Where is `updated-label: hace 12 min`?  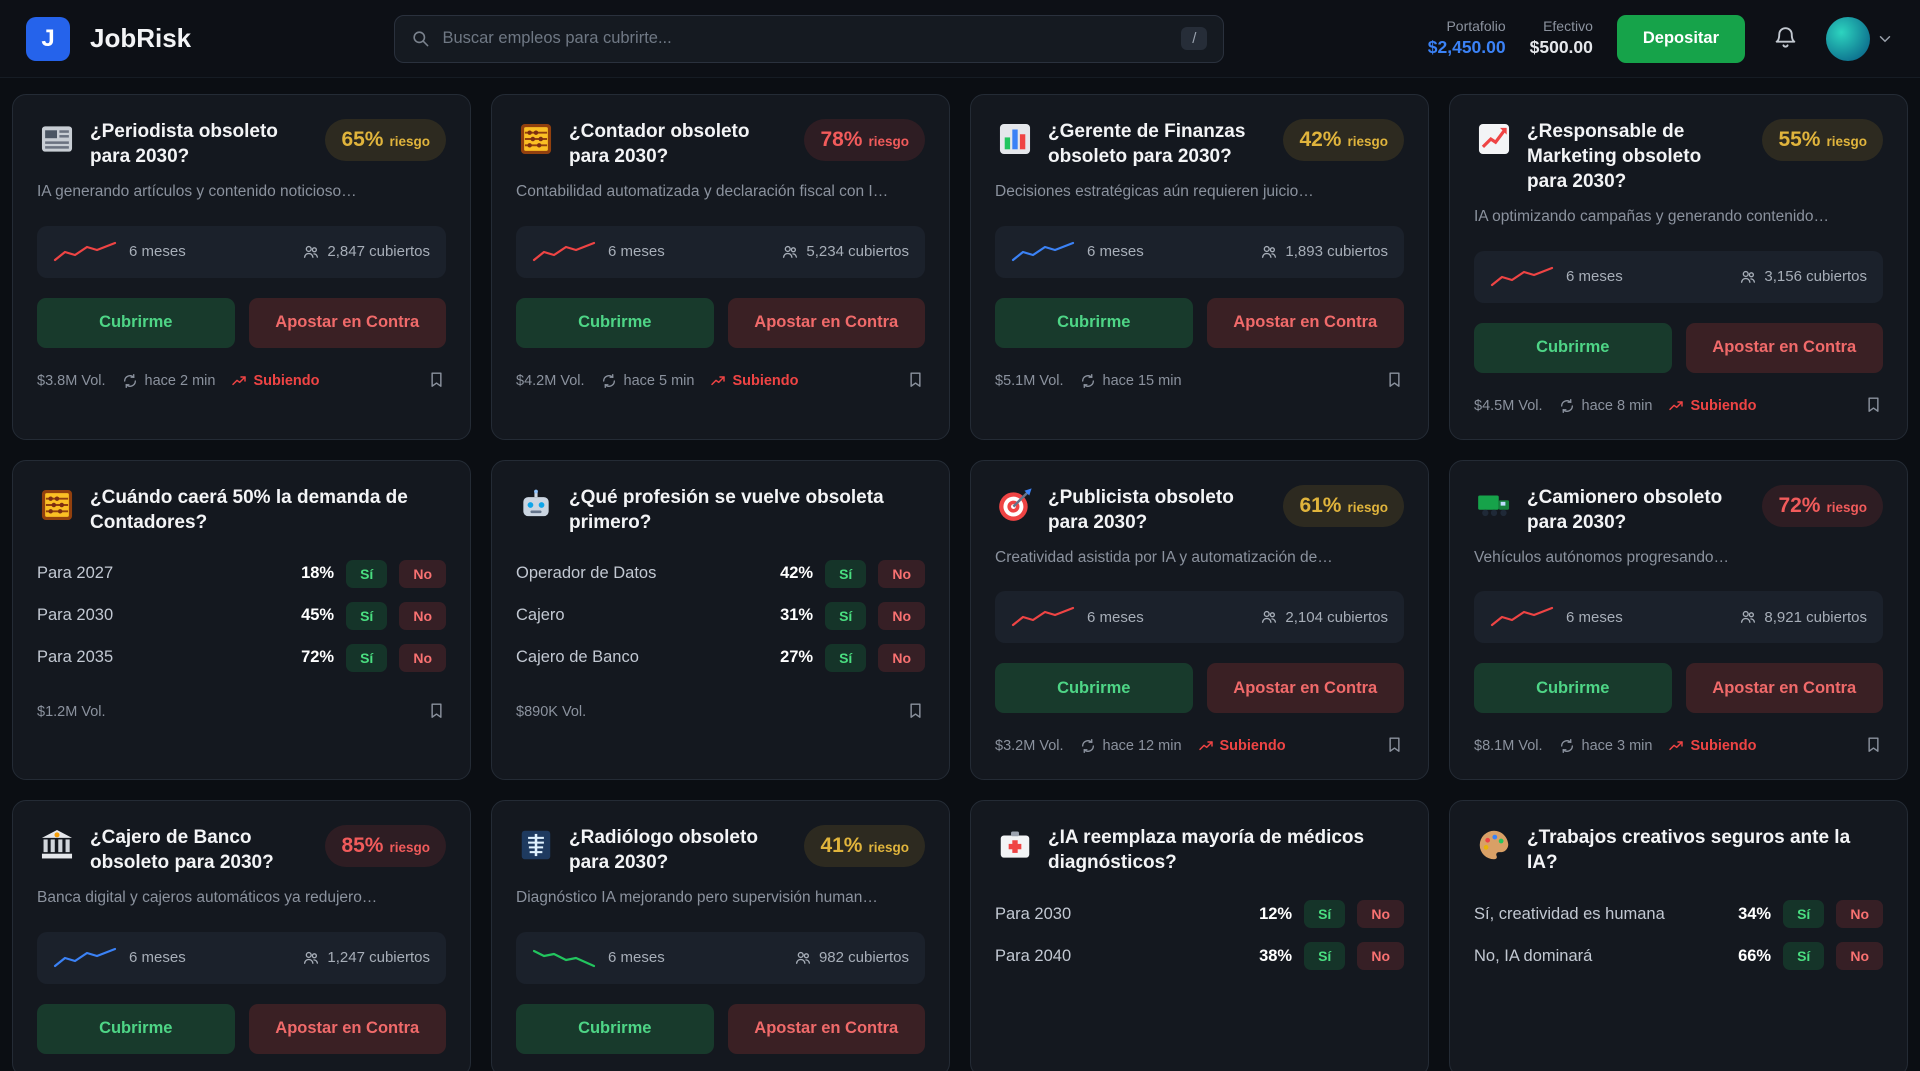
updated-label: hace 12 min is located at coordinates (1131, 746).